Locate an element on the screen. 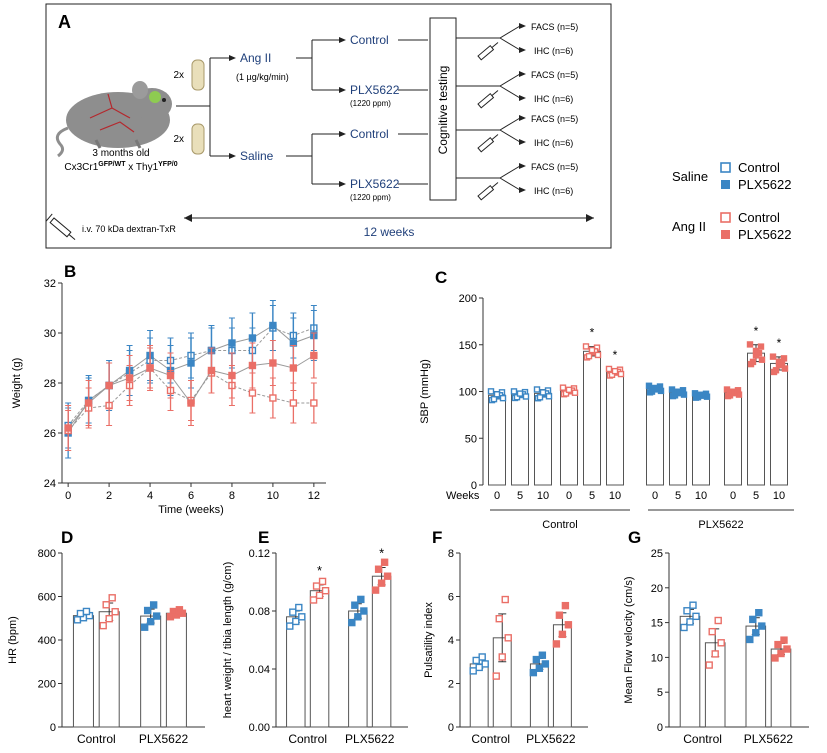  y-tick-label: 8 is located at coordinates (451, 554).